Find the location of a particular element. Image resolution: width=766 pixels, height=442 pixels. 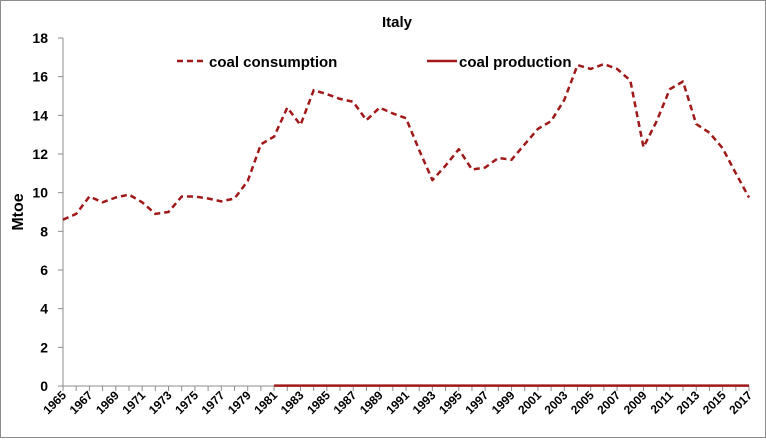

x-tick-label: 1977 is located at coordinates (213, 402).